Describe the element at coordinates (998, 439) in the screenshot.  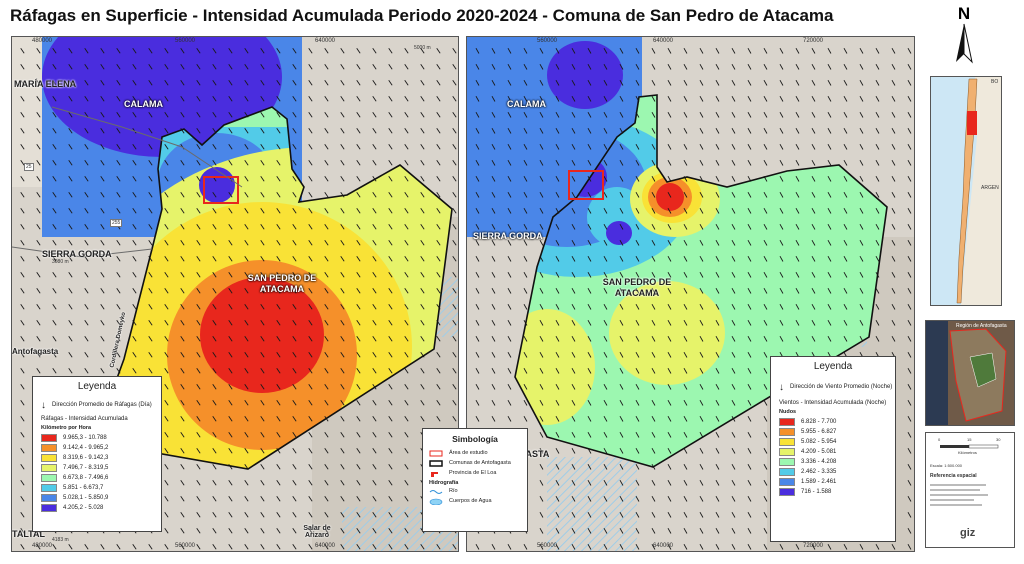
I see `scale-tick-30: 30` at that location.